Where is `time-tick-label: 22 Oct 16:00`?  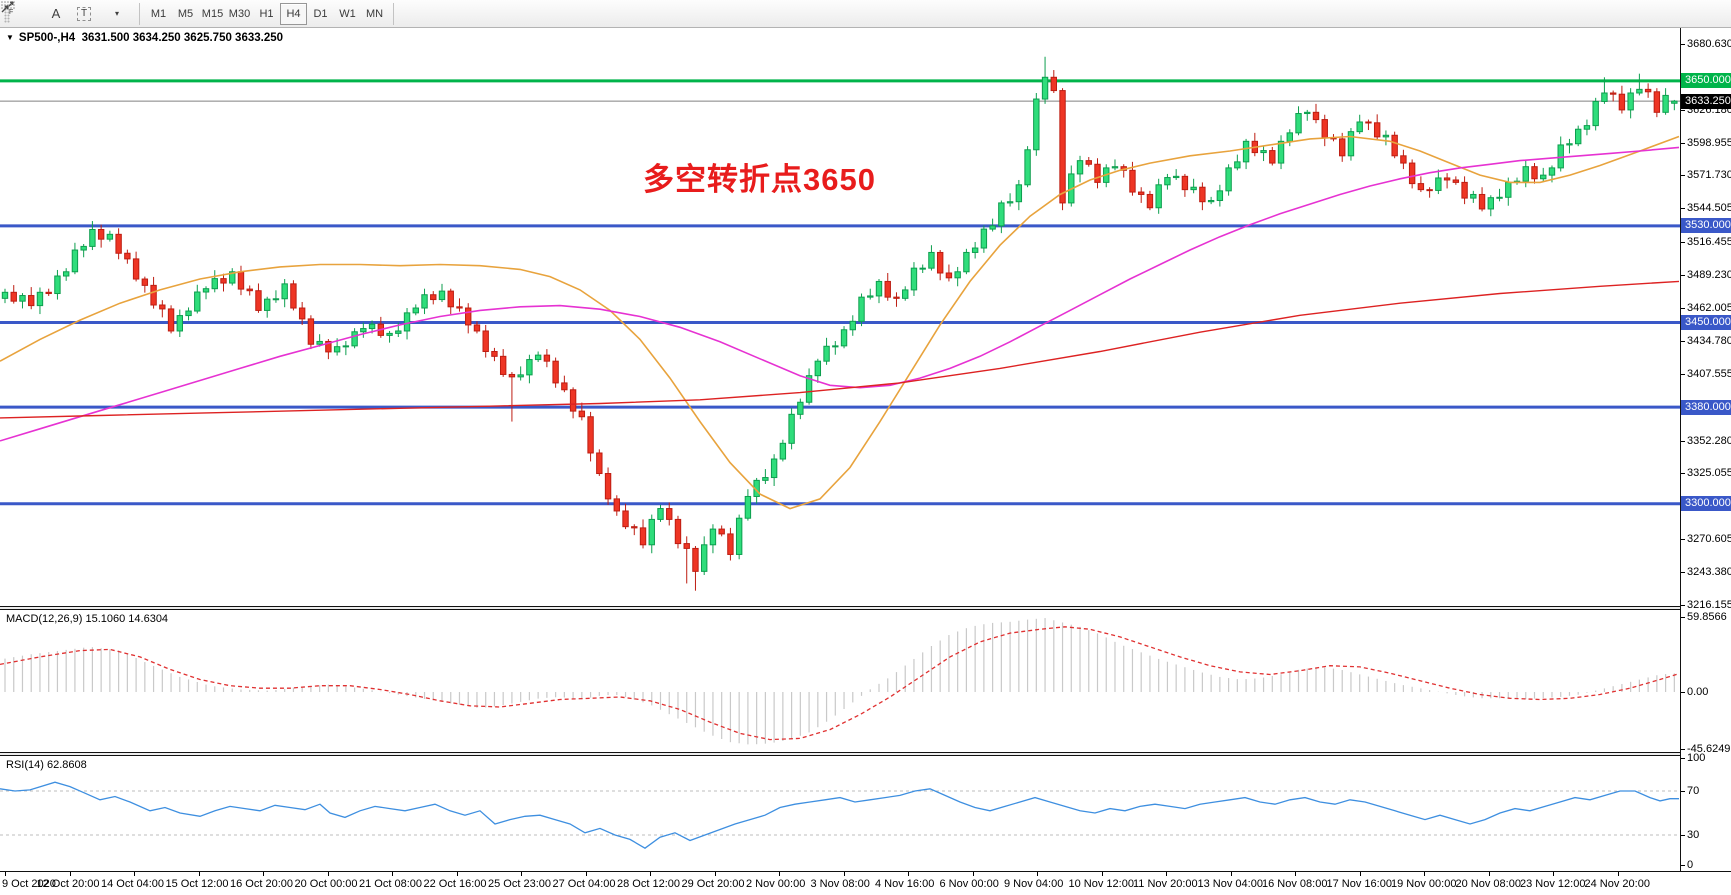
time-tick-label: 22 Oct 16:00 is located at coordinates (455, 884).